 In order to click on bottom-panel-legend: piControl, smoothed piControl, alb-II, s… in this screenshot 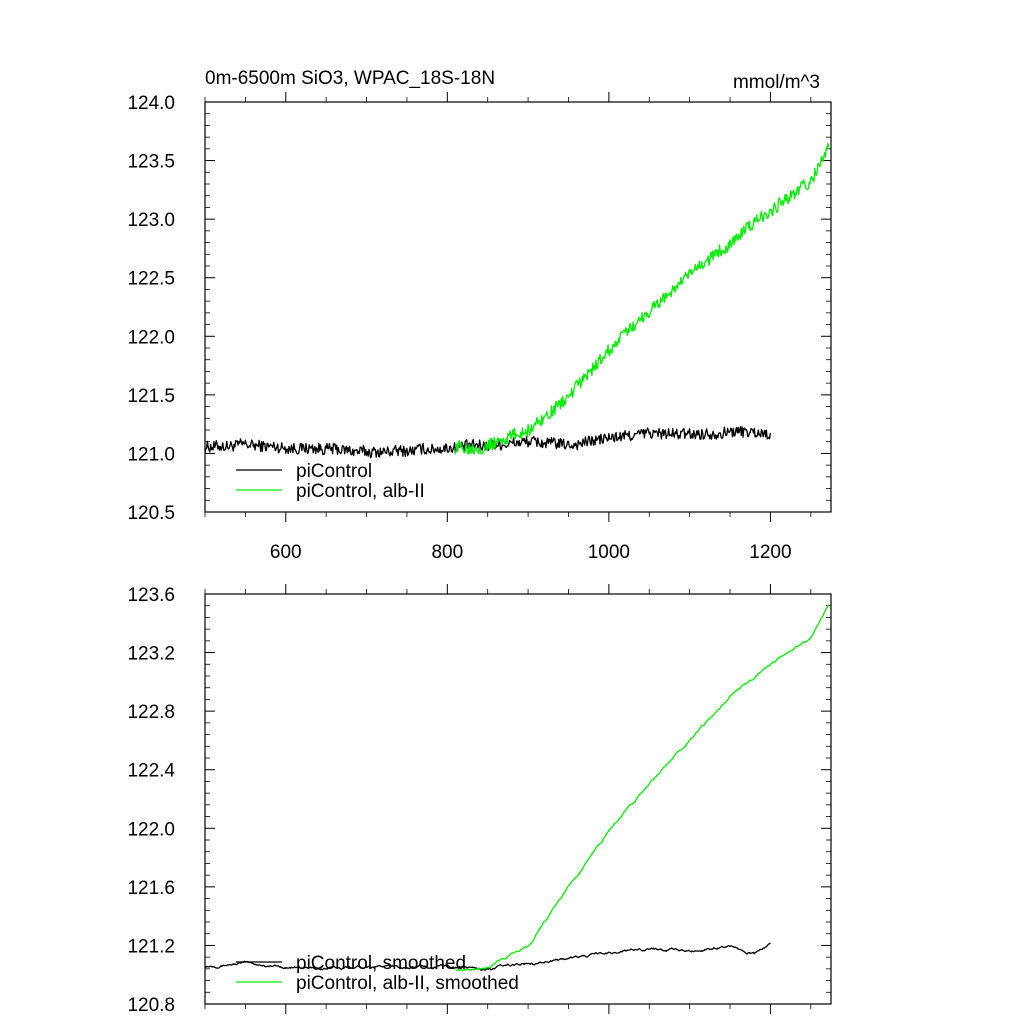, I will do `click(377, 973)`.